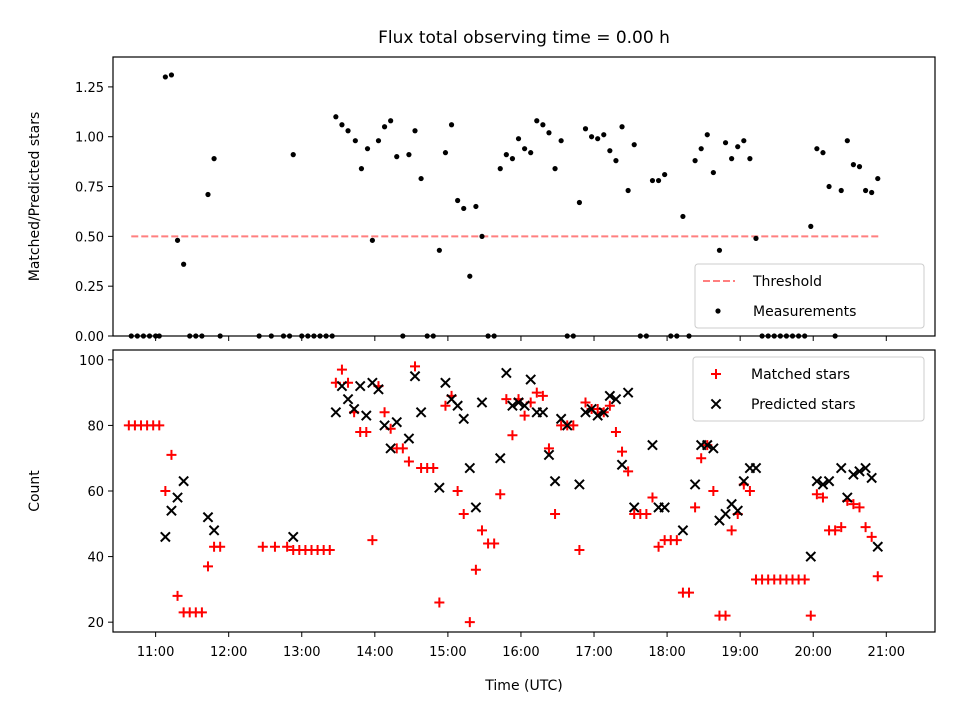 This screenshot has height=725, width=960. What do you see at coordinates (886, 652) in the screenshot?
I see `bottom-x-tick-label: 21:00` at bounding box center [886, 652].